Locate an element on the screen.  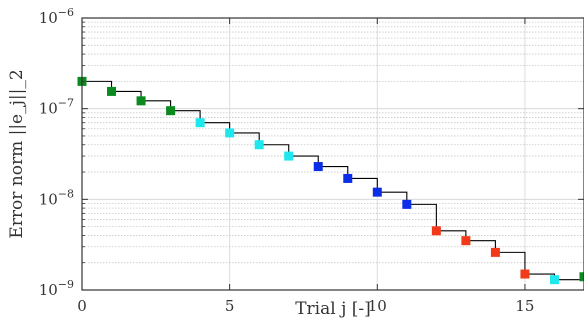
x-tick-label: 15 is located at coordinates (524, 306).